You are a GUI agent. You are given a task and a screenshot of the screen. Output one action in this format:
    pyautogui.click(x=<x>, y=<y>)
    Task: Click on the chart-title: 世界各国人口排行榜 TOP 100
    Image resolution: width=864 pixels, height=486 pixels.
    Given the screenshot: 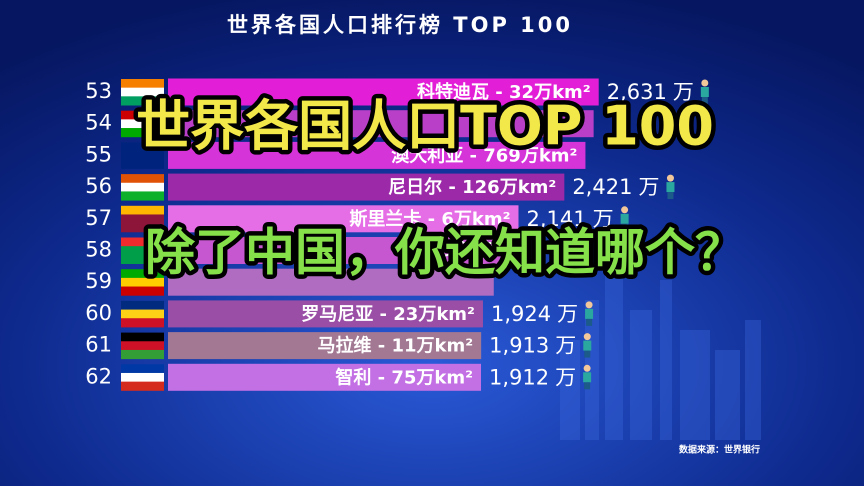 What is the action you would take?
    pyautogui.click(x=400, y=25)
    